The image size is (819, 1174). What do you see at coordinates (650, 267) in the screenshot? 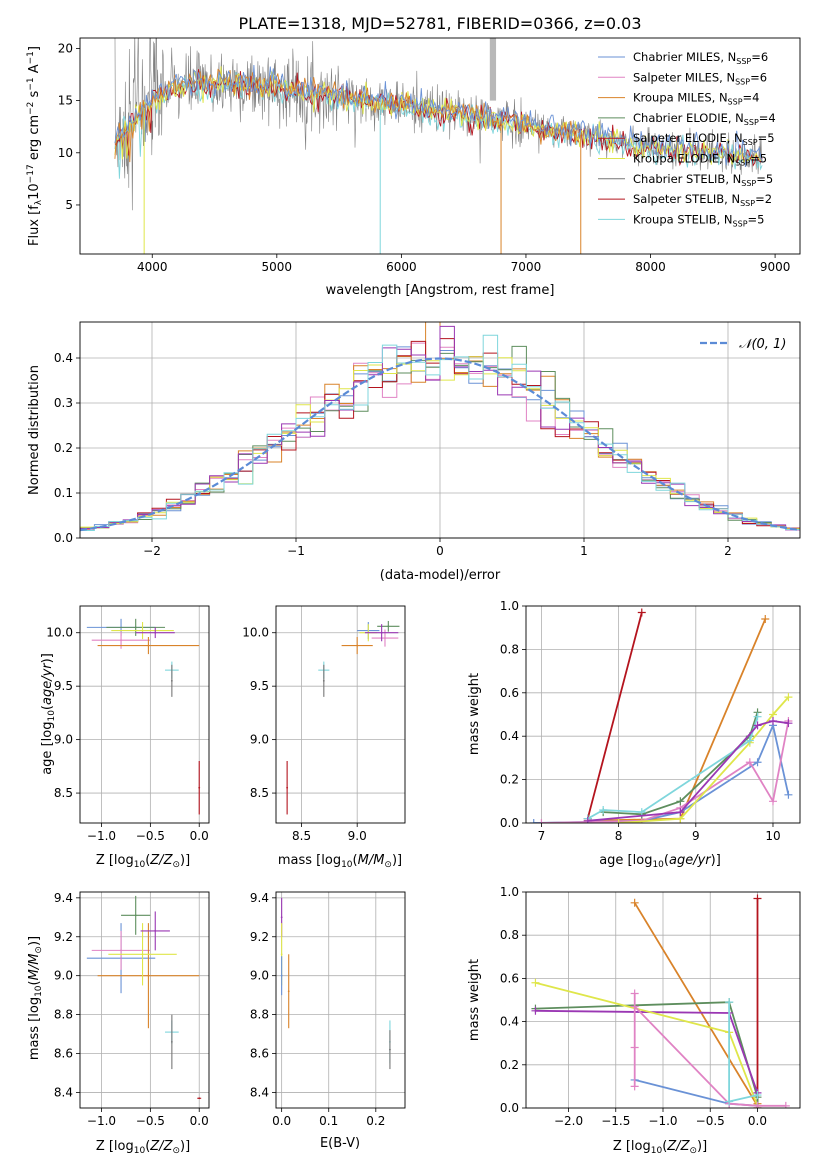
I see `x-tick-label: 8000` at bounding box center [650, 267].